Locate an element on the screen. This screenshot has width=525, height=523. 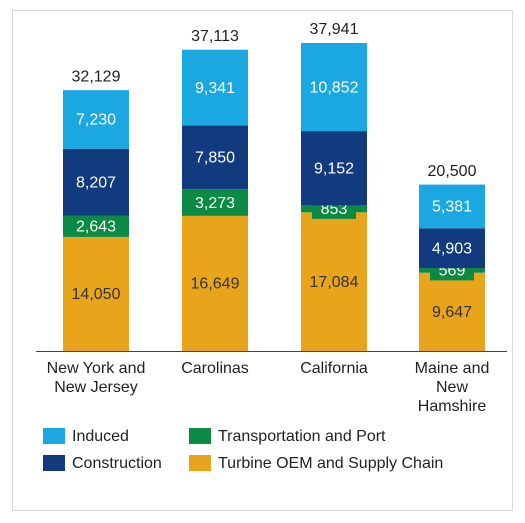
value-label: 2,643 is located at coordinates (96, 226).